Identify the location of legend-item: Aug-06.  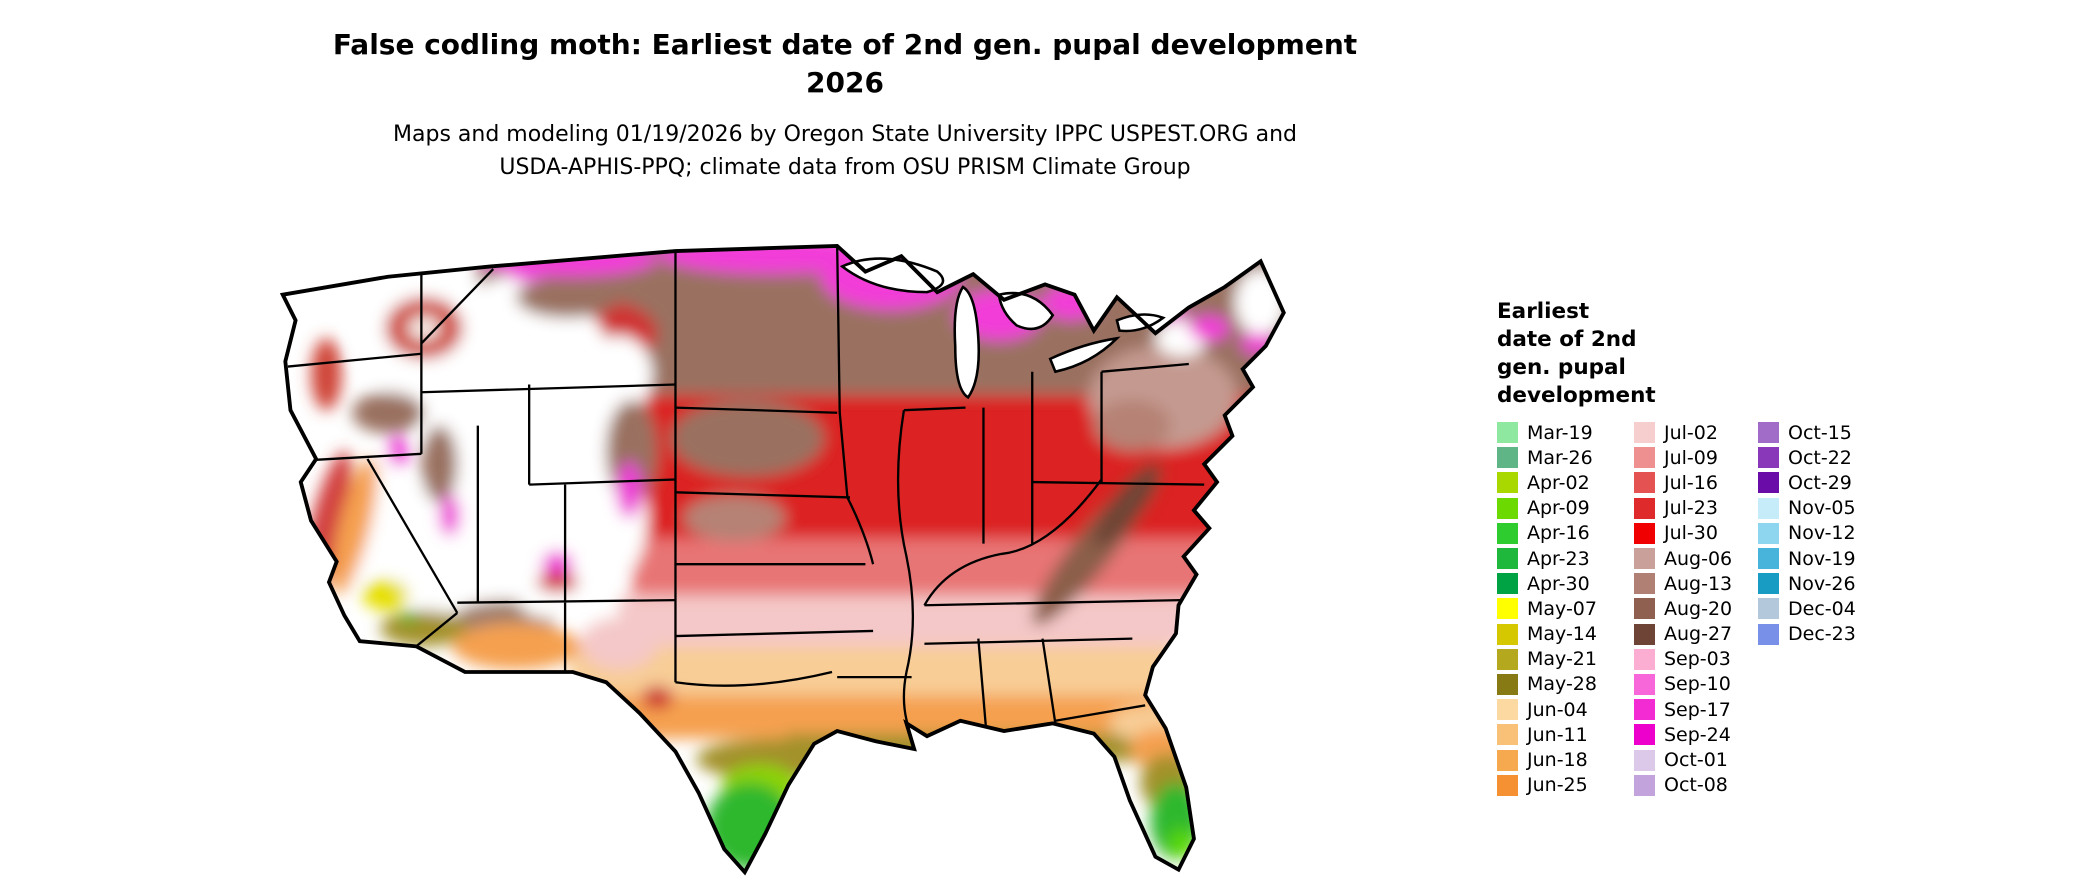
(1683, 558).